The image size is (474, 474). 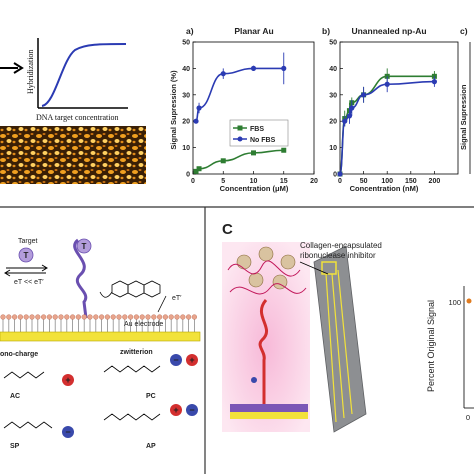 What do you see at coordinates (253, 31) in the screenshot?
I see `chart-a-title: Planar Au` at bounding box center [253, 31].